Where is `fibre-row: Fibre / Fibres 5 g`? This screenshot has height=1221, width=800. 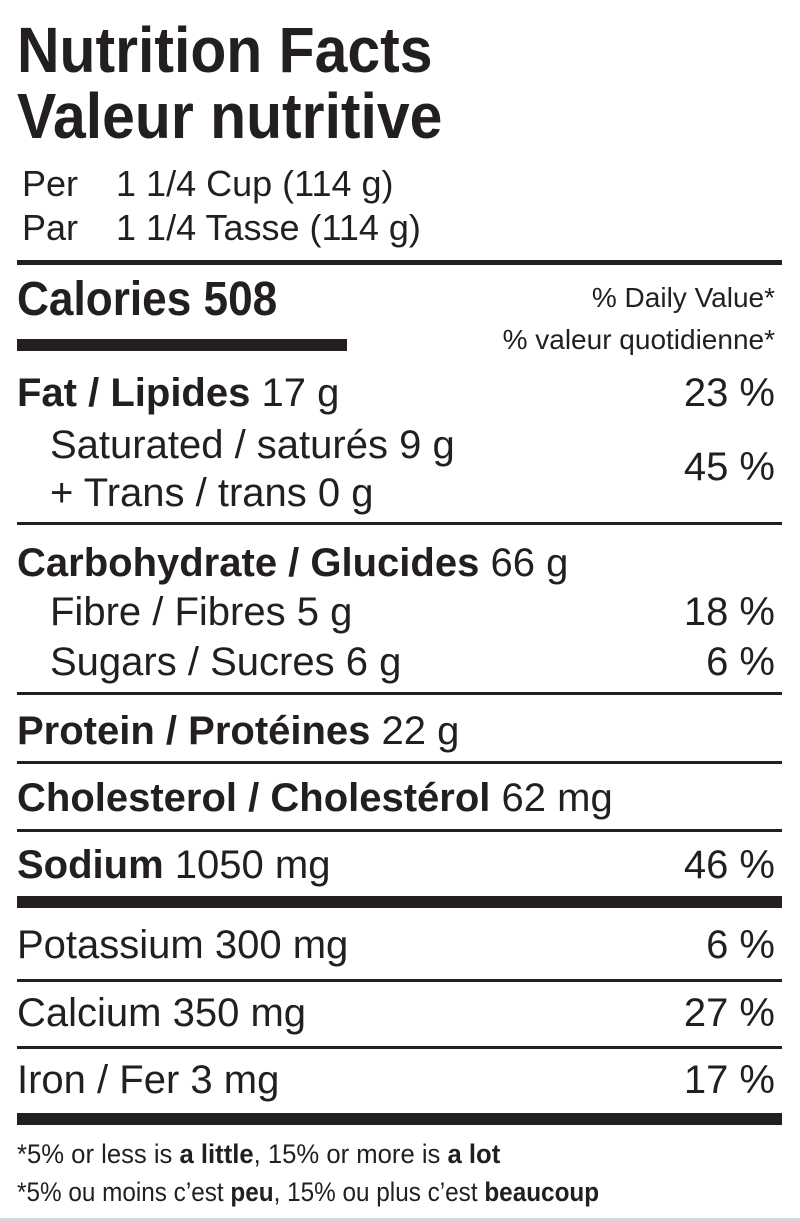
fibre-row: Fibre / Fibres 5 g is located at coordinates (201, 612).